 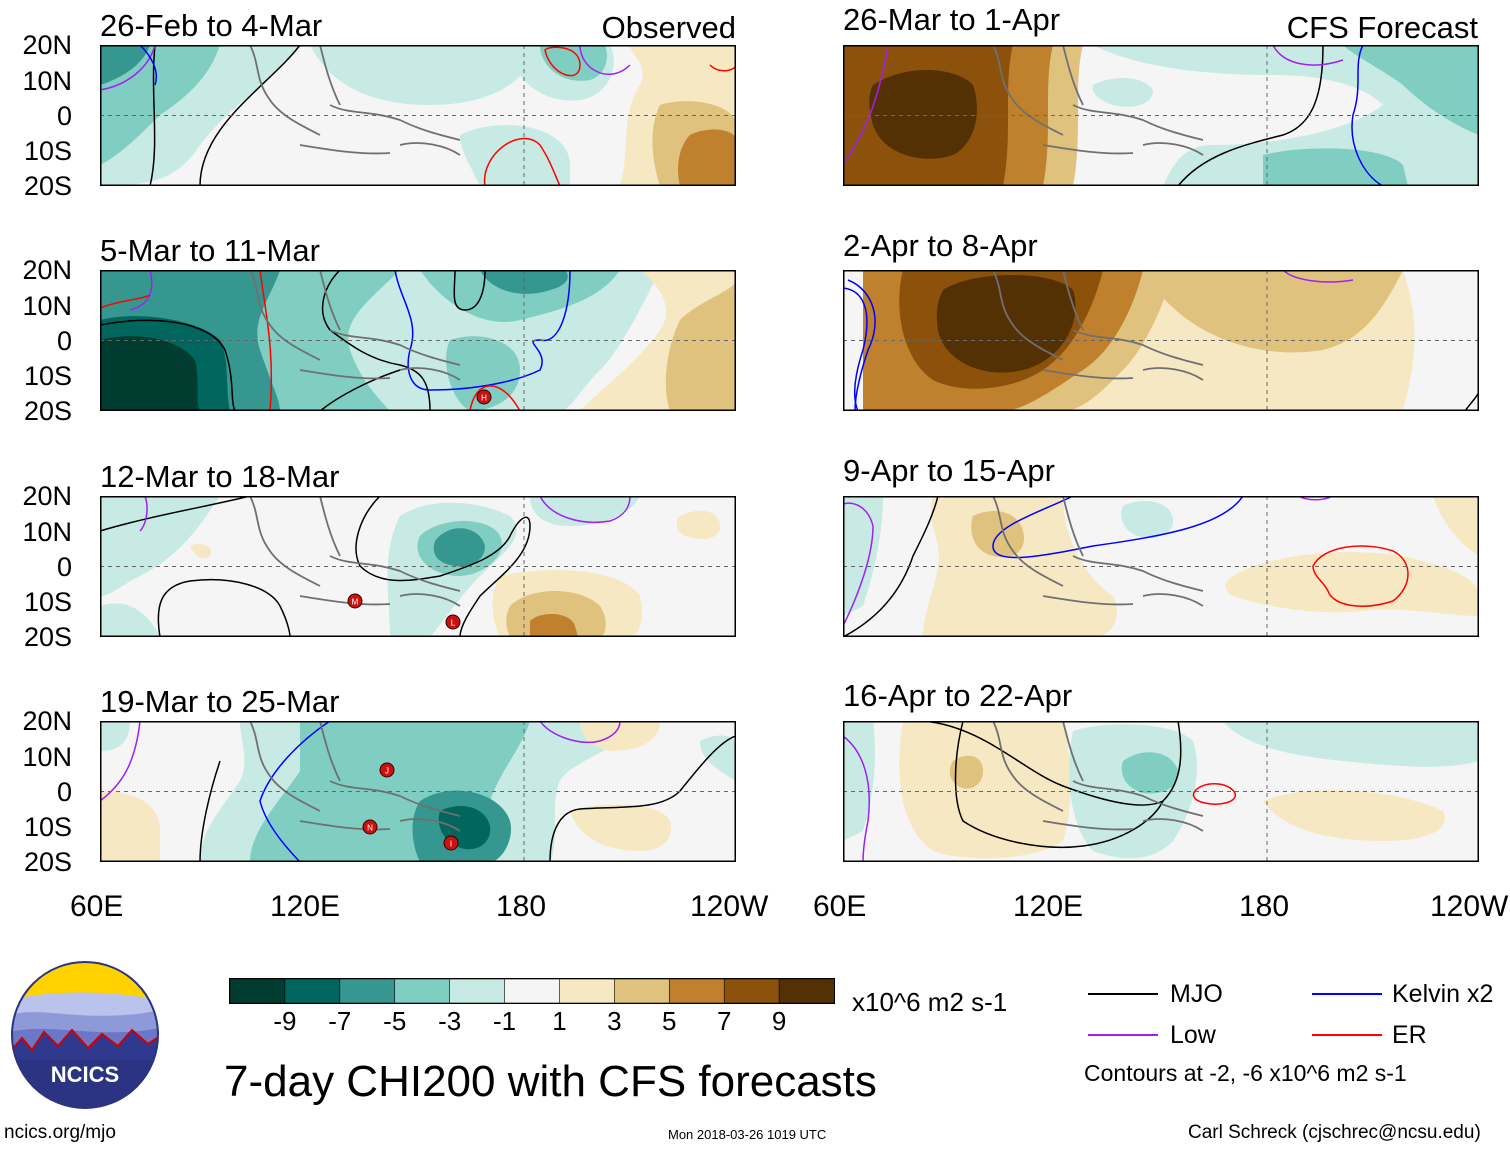 I want to click on colorbar-tick-label: -5, so click(x=395, y=1021).